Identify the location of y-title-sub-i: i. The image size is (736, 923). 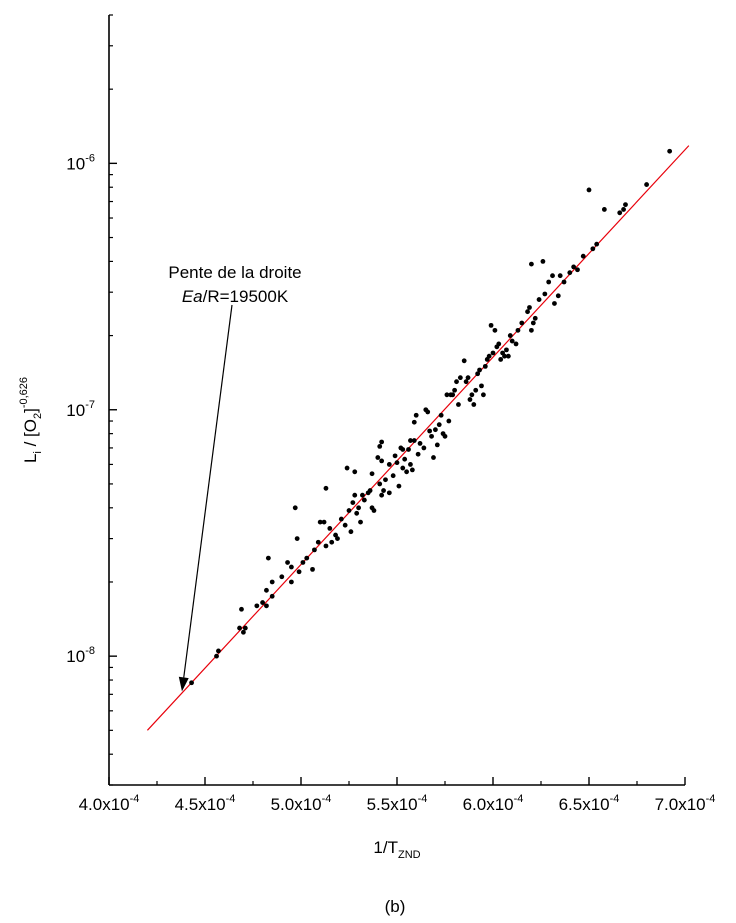
(38, 452).